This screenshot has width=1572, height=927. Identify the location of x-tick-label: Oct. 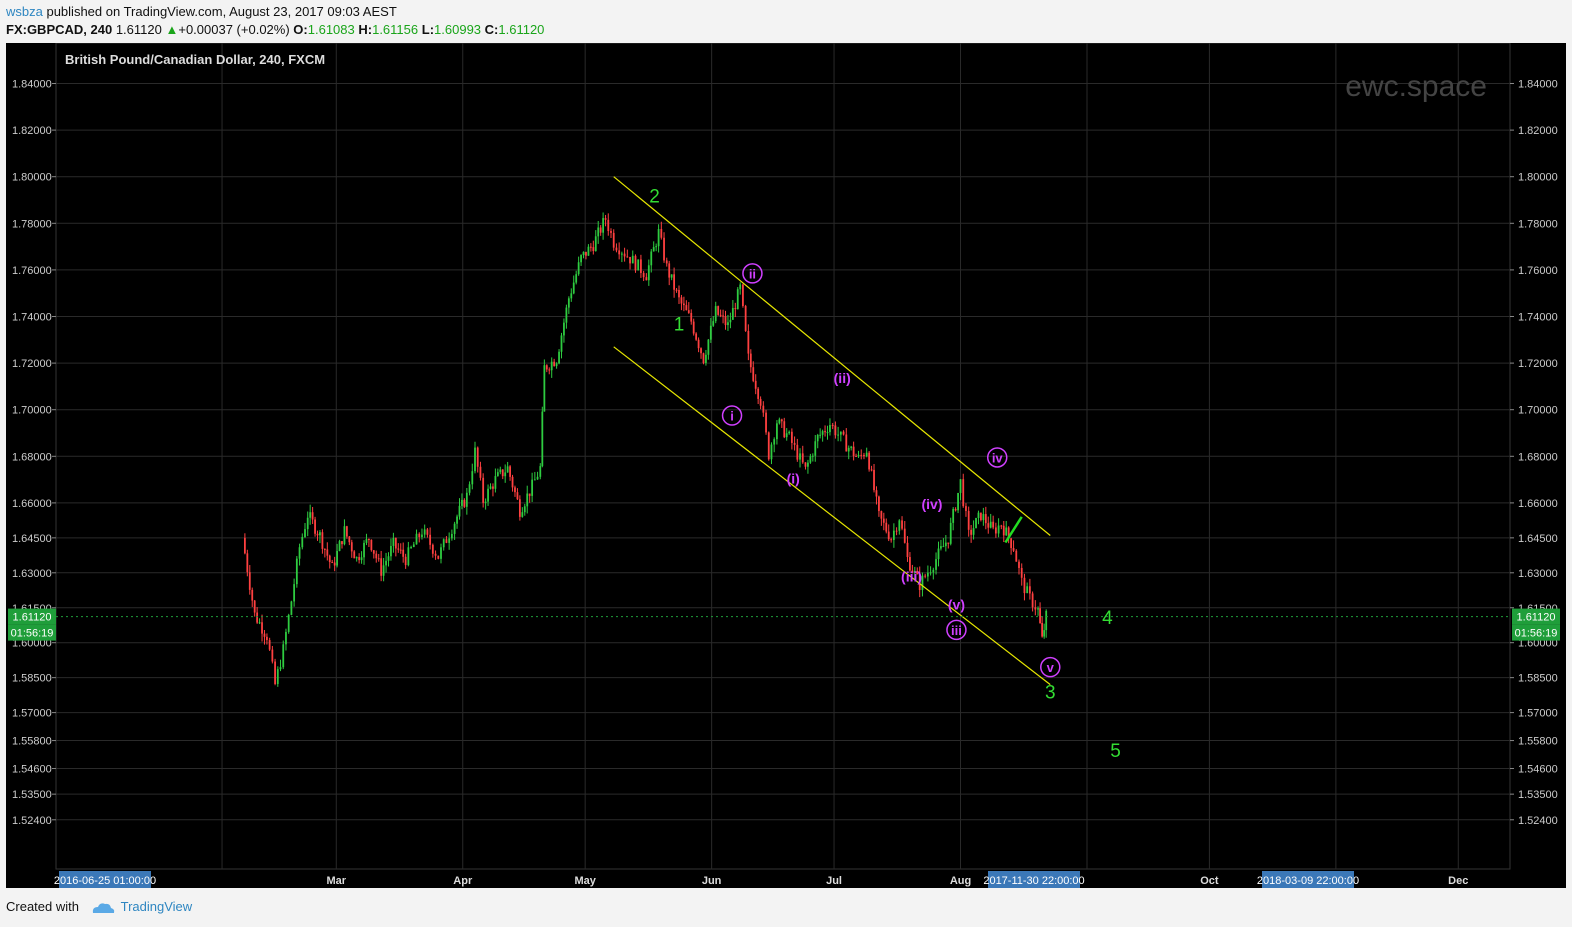
(1209, 881).